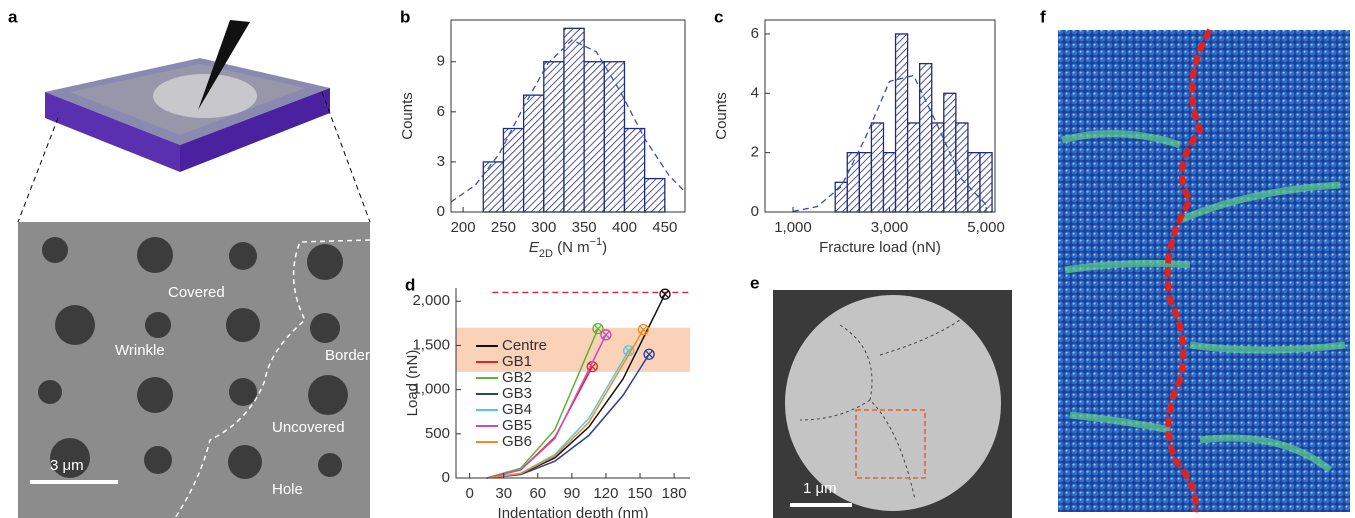 This screenshot has width=1355, height=518. Describe the element at coordinates (674, 493) in the screenshot. I see `x-tick-label: 180` at that location.